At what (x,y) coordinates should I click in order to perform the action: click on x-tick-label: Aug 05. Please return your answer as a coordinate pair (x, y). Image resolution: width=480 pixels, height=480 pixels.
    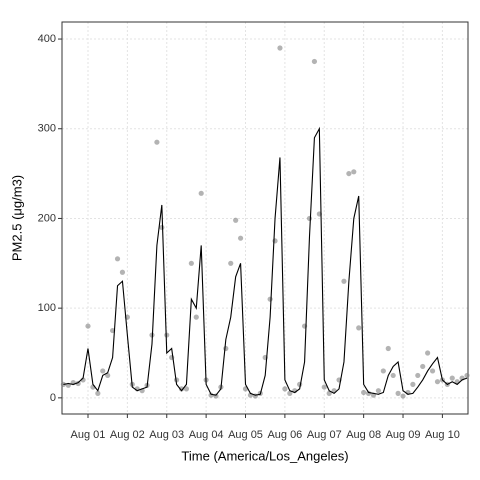
    Looking at the image, I should click on (245, 435).